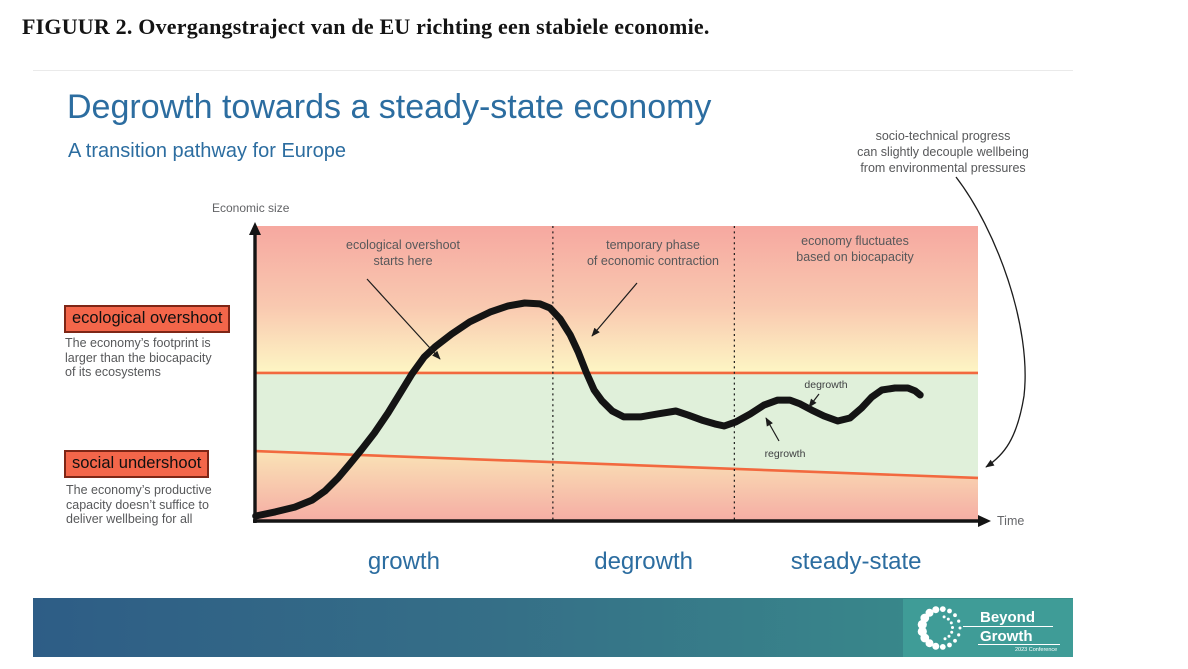 Image resolution: width=1188 pixels, height=669 pixels. Describe the element at coordinates (943, 167) in the screenshot. I see `decouple-annotation-line: from environmental pressures` at that location.